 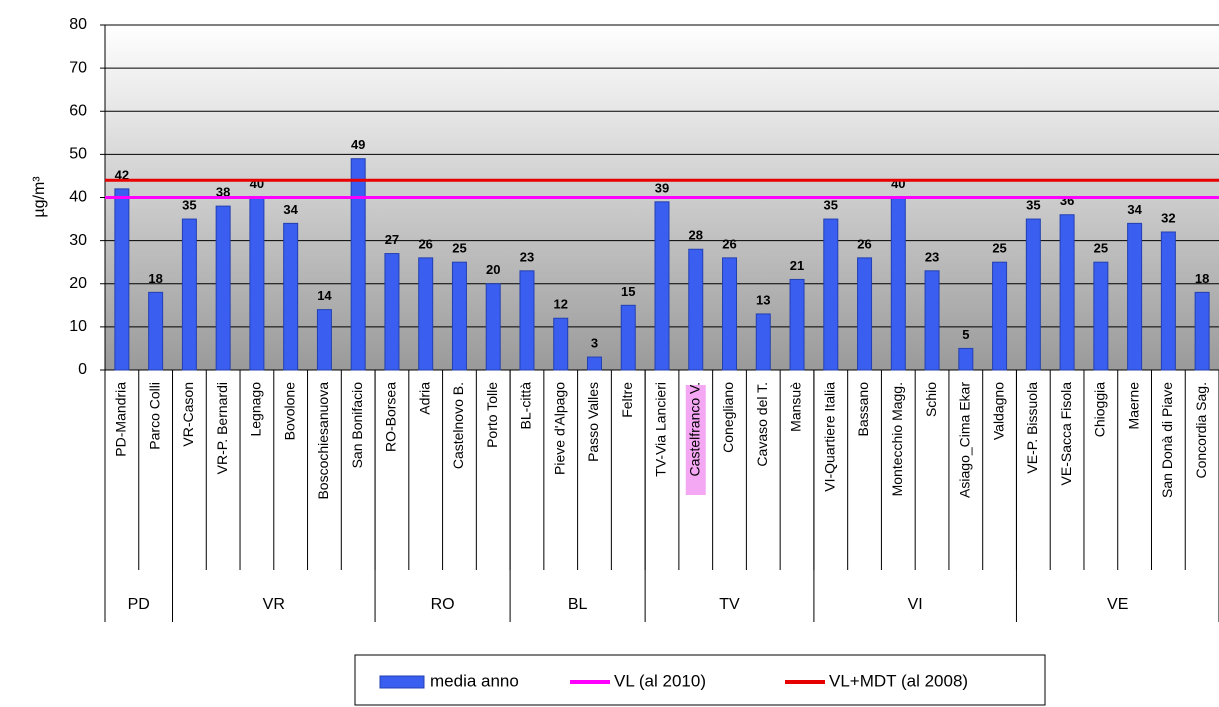 What do you see at coordinates (1032, 428) in the screenshot?
I see `x-tick-label: VE-P. Bissuola` at bounding box center [1032, 428].